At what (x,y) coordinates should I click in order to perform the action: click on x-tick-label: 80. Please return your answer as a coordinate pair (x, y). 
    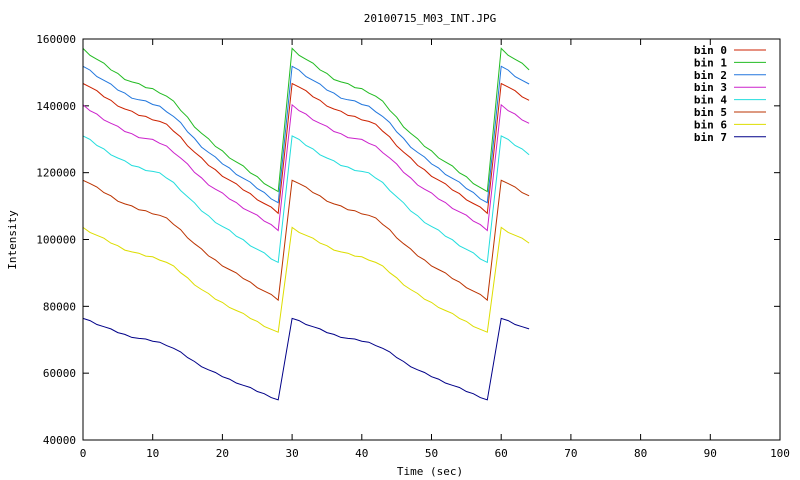
    Looking at the image, I should click on (640, 453).